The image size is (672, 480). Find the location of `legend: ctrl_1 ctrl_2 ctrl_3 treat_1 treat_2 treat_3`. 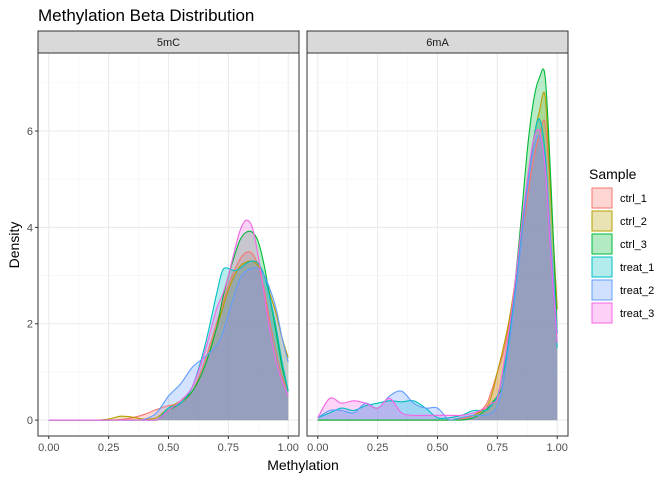

legend: ctrl_1 ctrl_2 ctrl_3 treat_1 treat_2 treat_3 is located at coordinates (622, 255).